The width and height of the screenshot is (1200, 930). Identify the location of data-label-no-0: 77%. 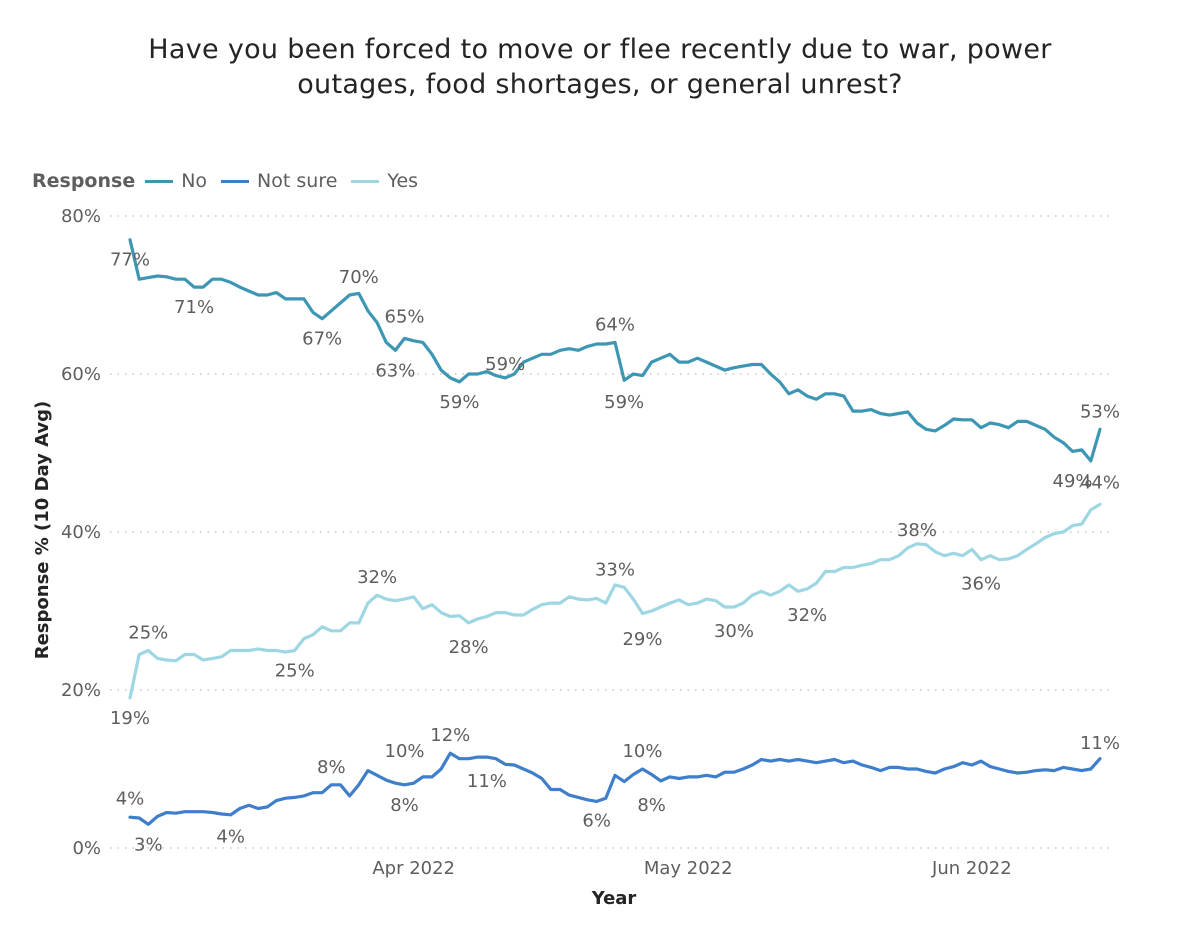
(130, 260).